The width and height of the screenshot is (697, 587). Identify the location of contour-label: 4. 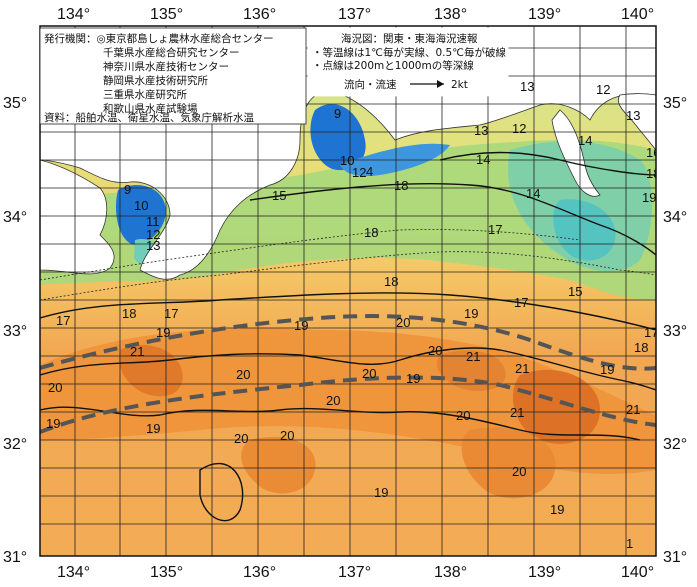
(369, 171).